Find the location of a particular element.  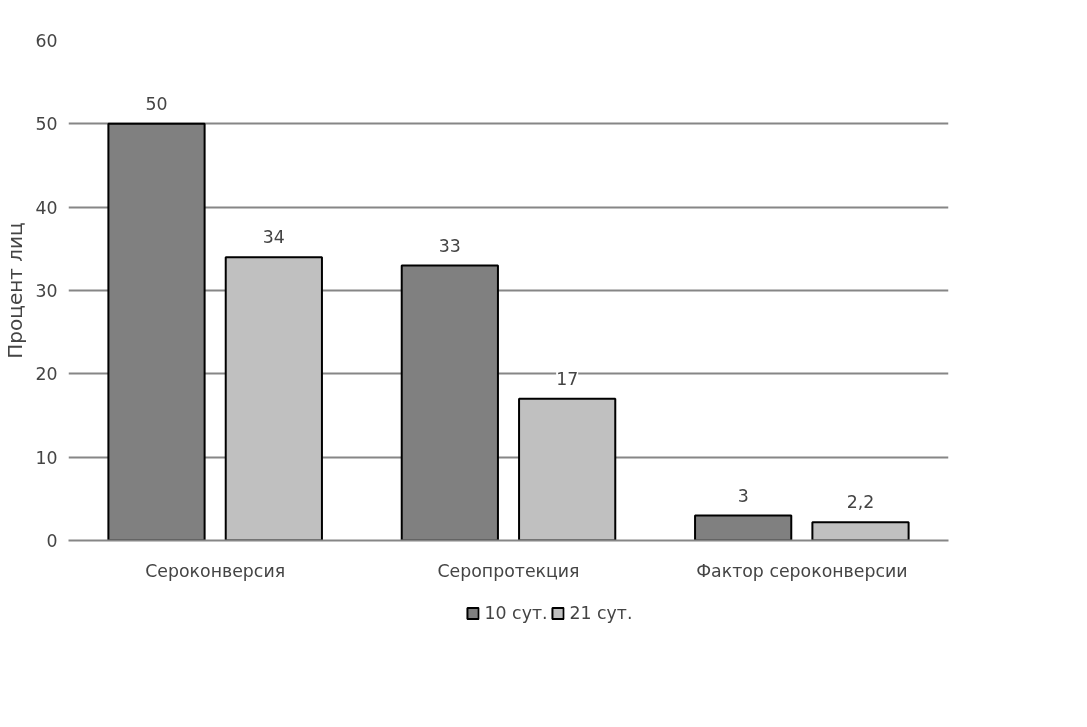

data-label: 3 is located at coordinates (743, 495).